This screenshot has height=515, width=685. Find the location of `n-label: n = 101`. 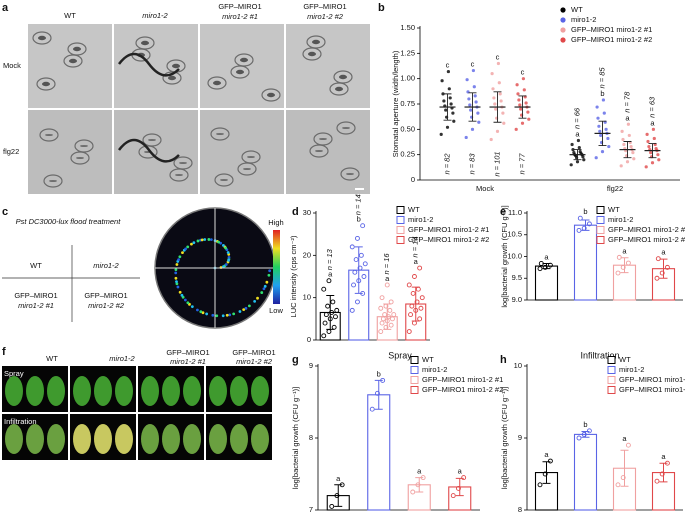

n-label: n = 101 is located at coordinates (496, 163).